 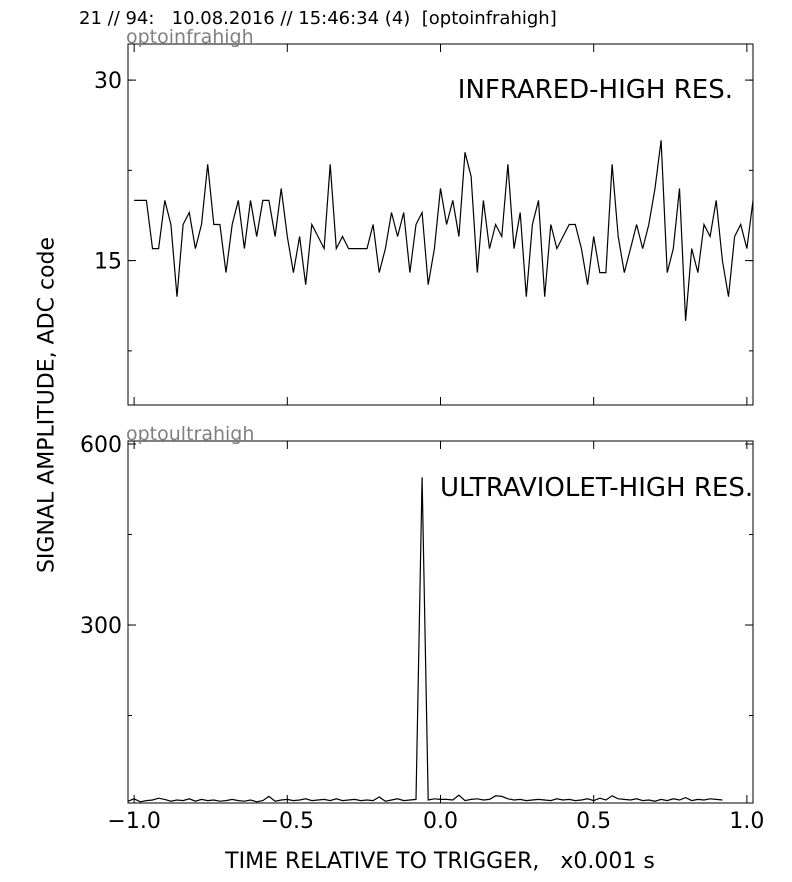 What do you see at coordinates (440, 861) in the screenshot?
I see `x-axis-label: TIME RELATIVE TO TRIGGER, x0.001 s` at bounding box center [440, 861].